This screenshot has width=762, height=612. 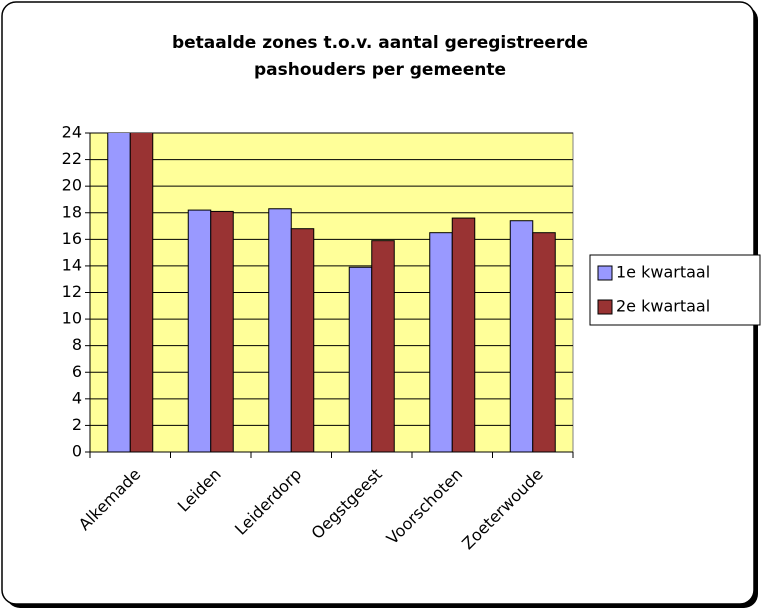 I want to click on legend, so click(x=675, y=290).